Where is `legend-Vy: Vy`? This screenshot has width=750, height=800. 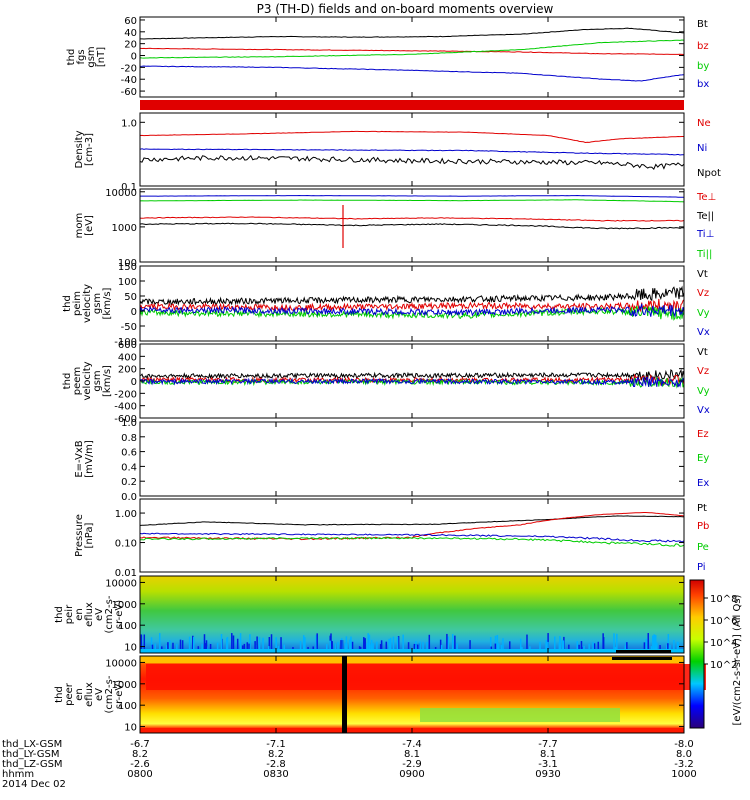
legend-Vy: Vy is located at coordinates (703, 313).